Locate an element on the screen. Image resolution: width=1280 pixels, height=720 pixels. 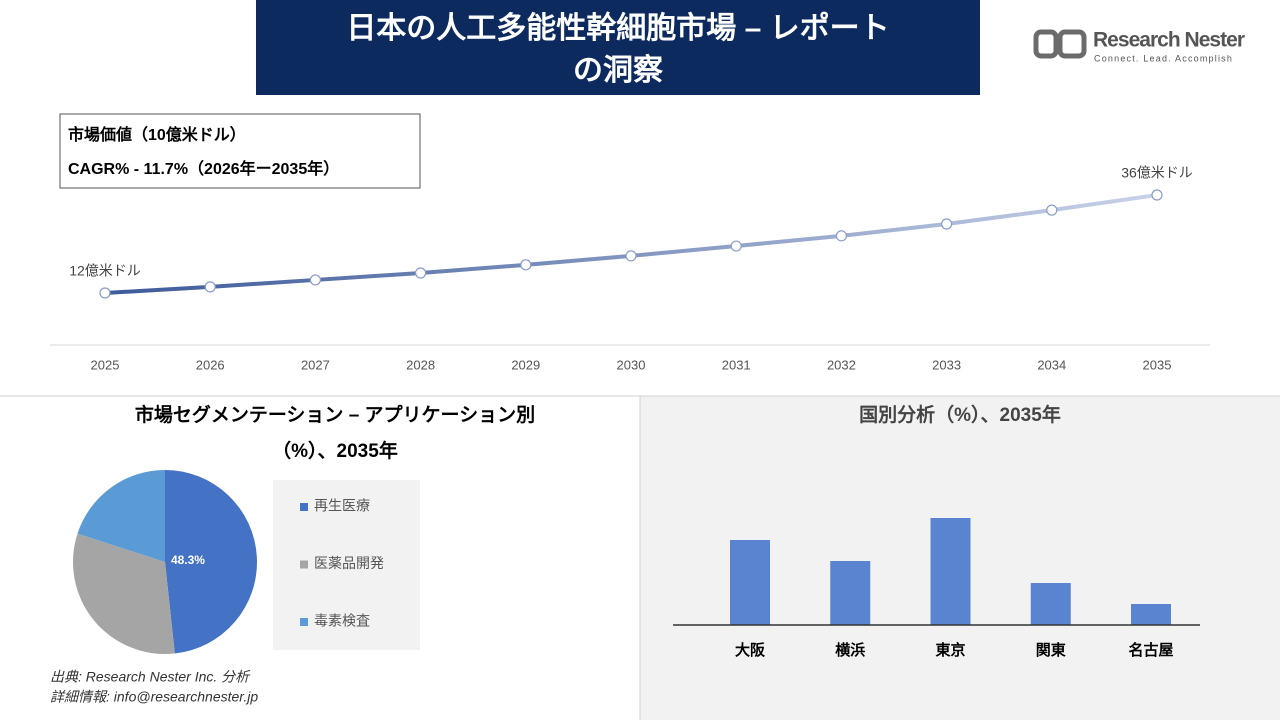
title: の洞察 is located at coordinates (618, 70).